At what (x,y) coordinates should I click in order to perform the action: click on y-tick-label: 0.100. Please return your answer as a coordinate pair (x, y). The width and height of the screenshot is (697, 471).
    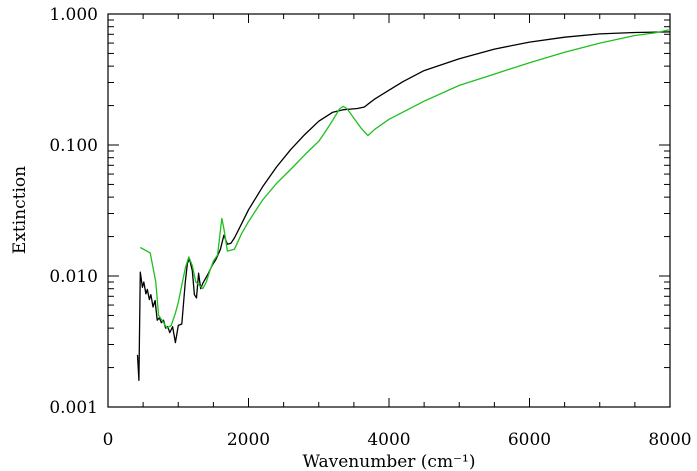
    Looking at the image, I should click on (73, 146).